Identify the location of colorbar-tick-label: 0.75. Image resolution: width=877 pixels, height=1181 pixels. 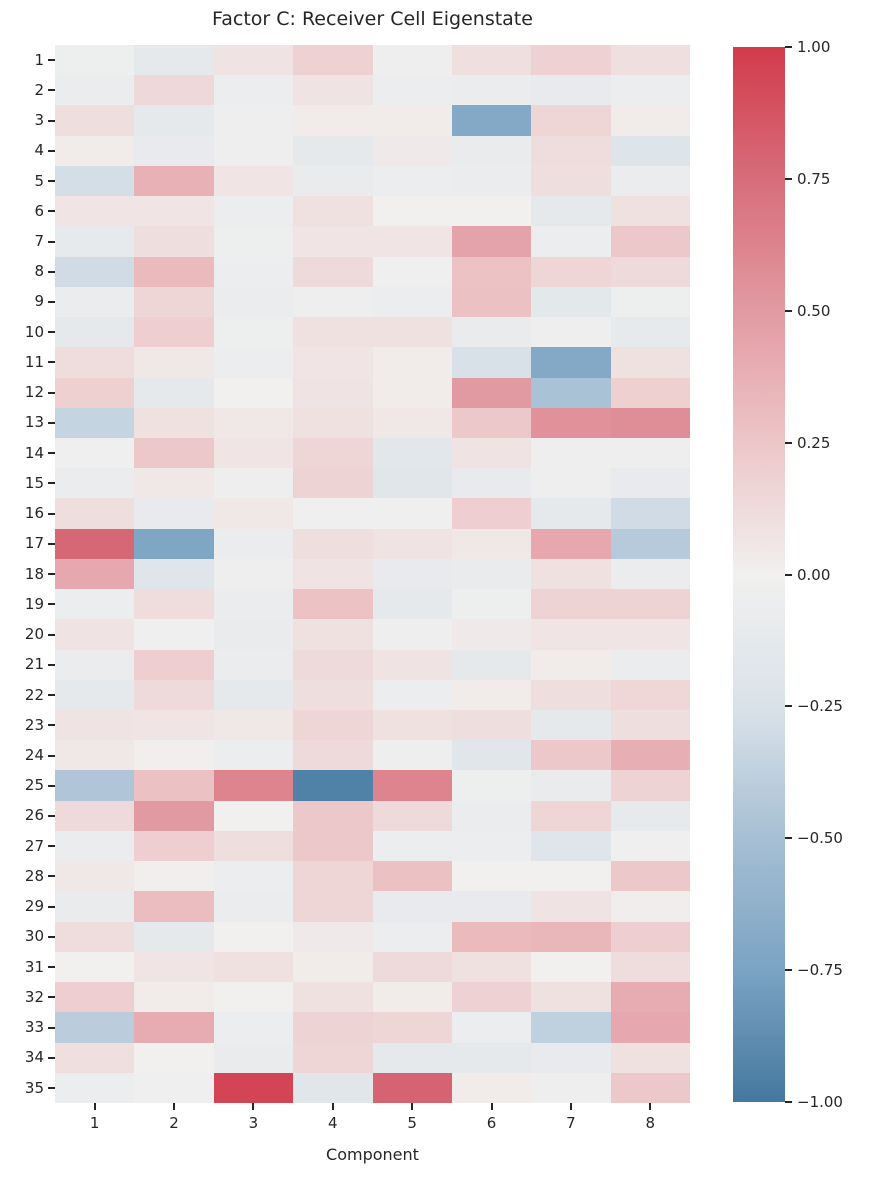
(814, 178).